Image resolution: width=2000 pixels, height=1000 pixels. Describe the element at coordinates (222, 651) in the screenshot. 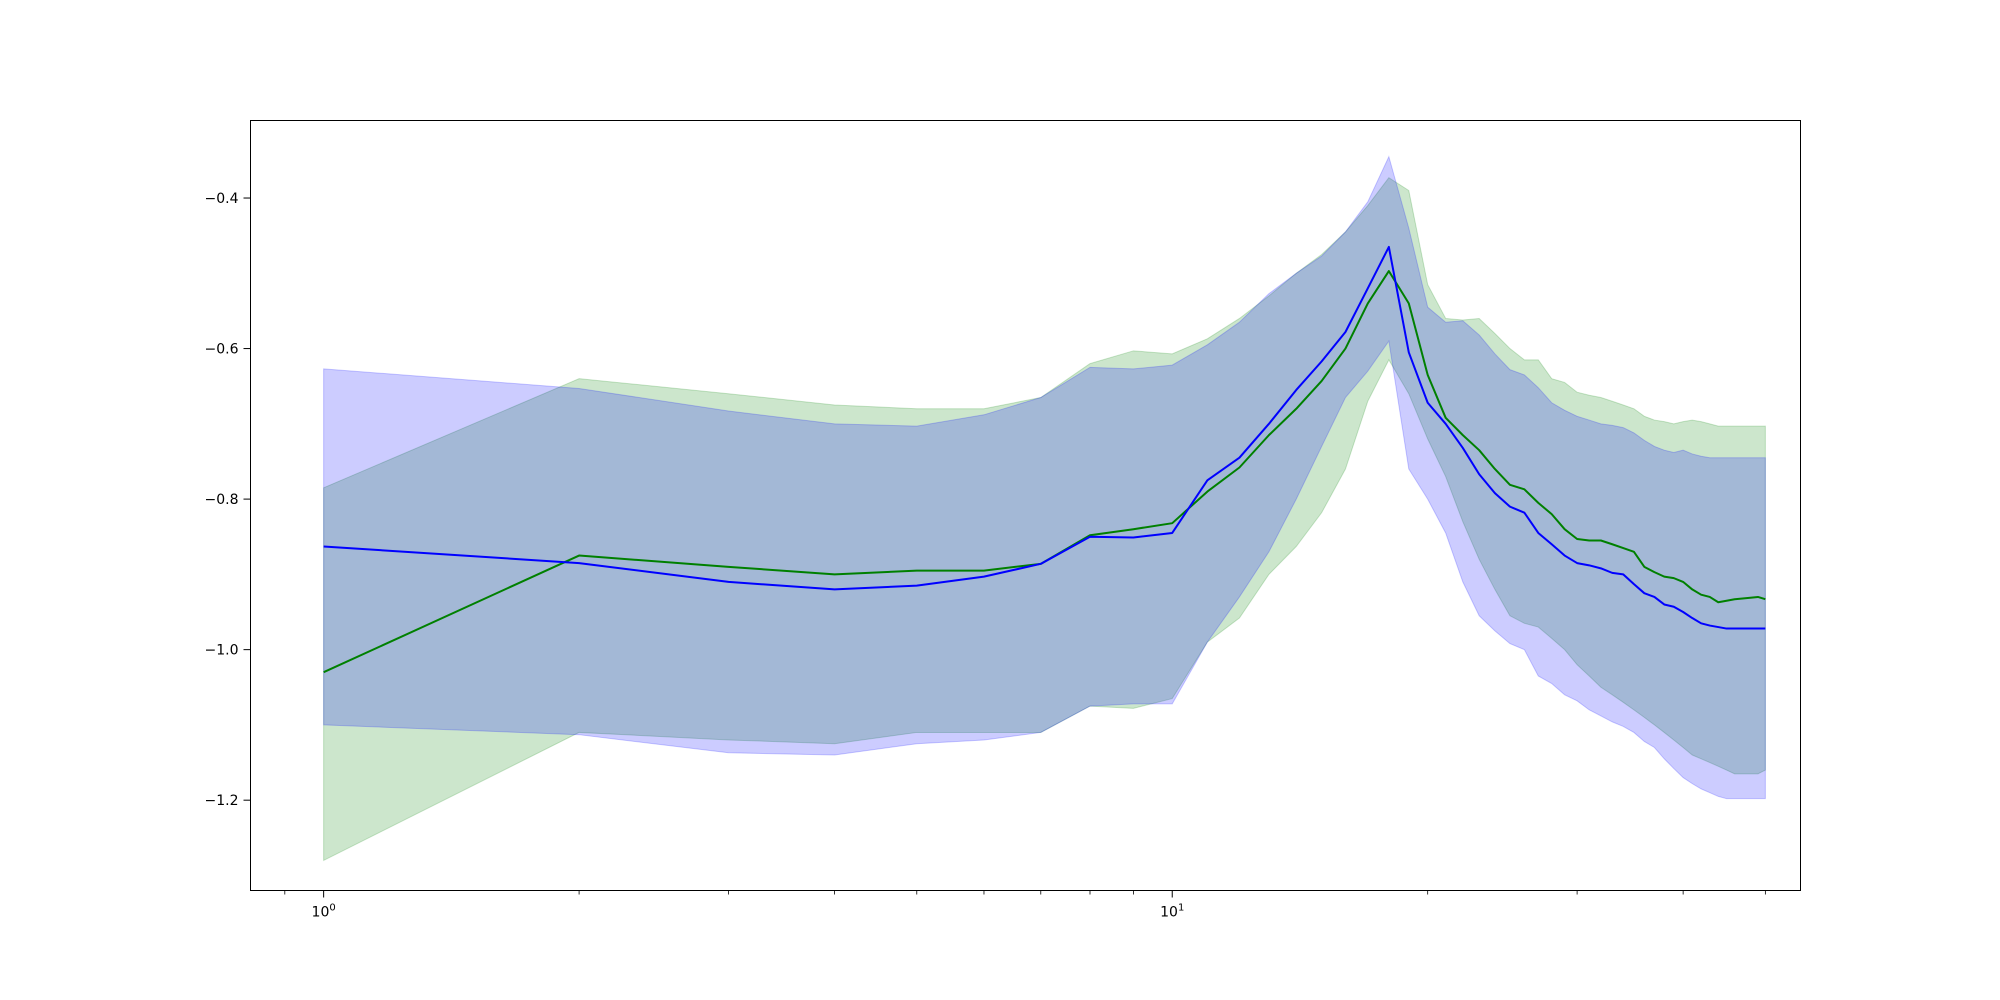

I see `y-tick-label: −1.0` at that location.